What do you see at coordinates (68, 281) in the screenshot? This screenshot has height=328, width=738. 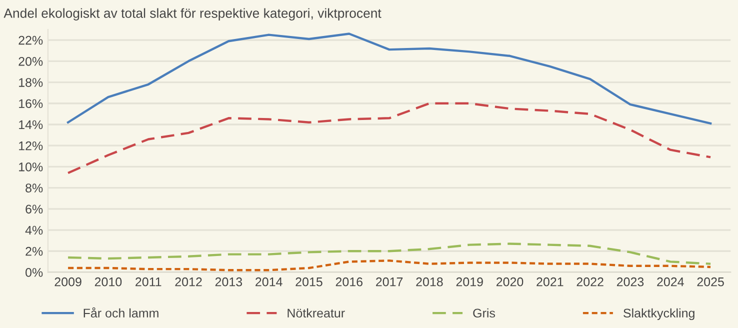 I see `x-tick-label: 2009` at bounding box center [68, 281].